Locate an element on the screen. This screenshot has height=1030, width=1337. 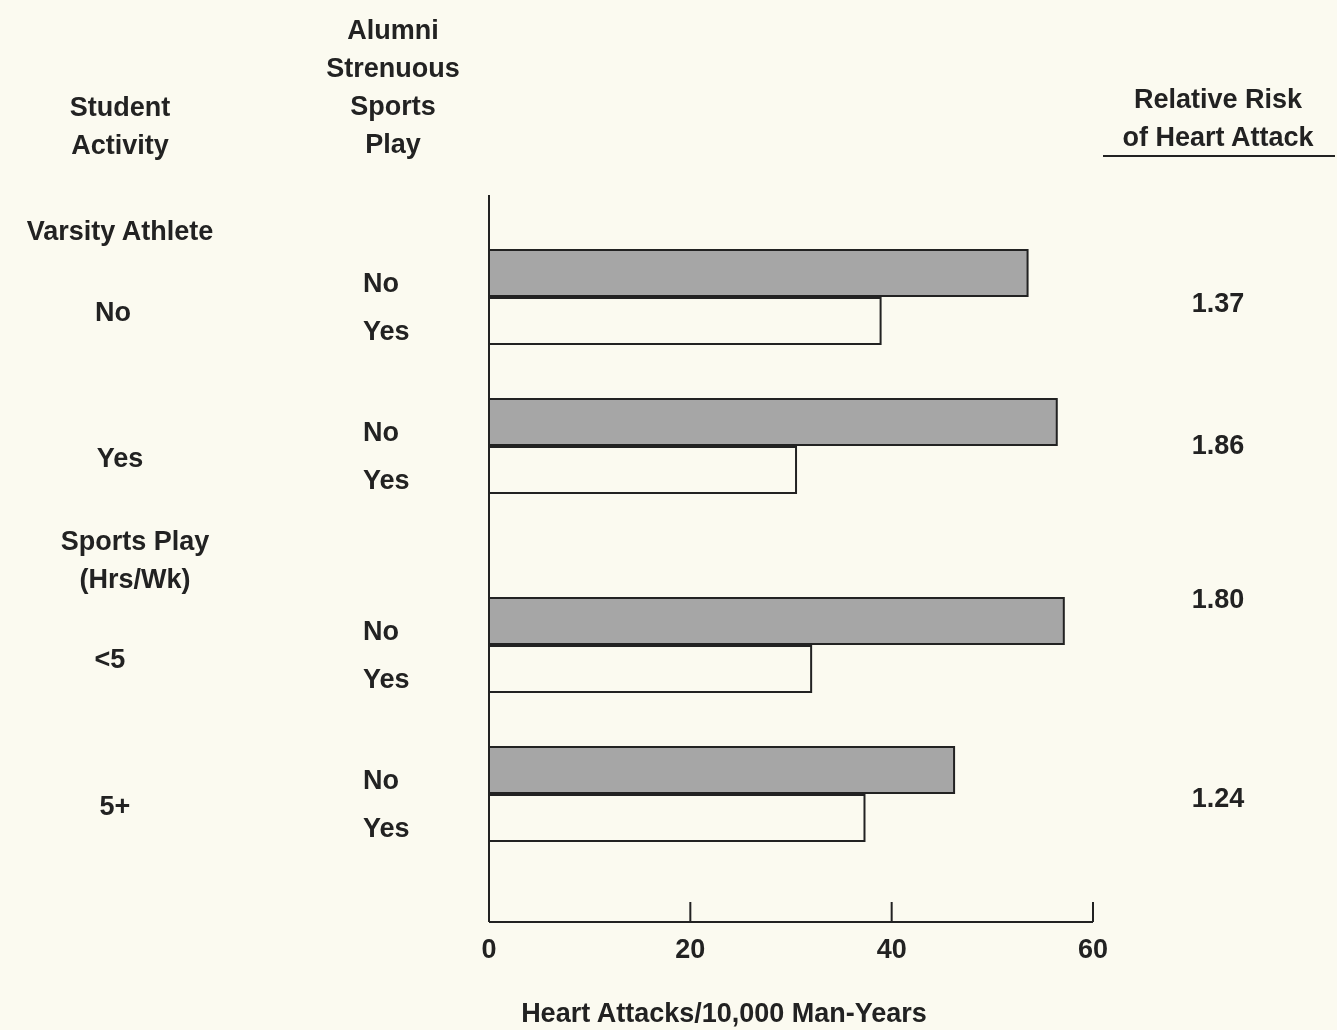
x-tick-label: 40 is located at coordinates (891, 949).